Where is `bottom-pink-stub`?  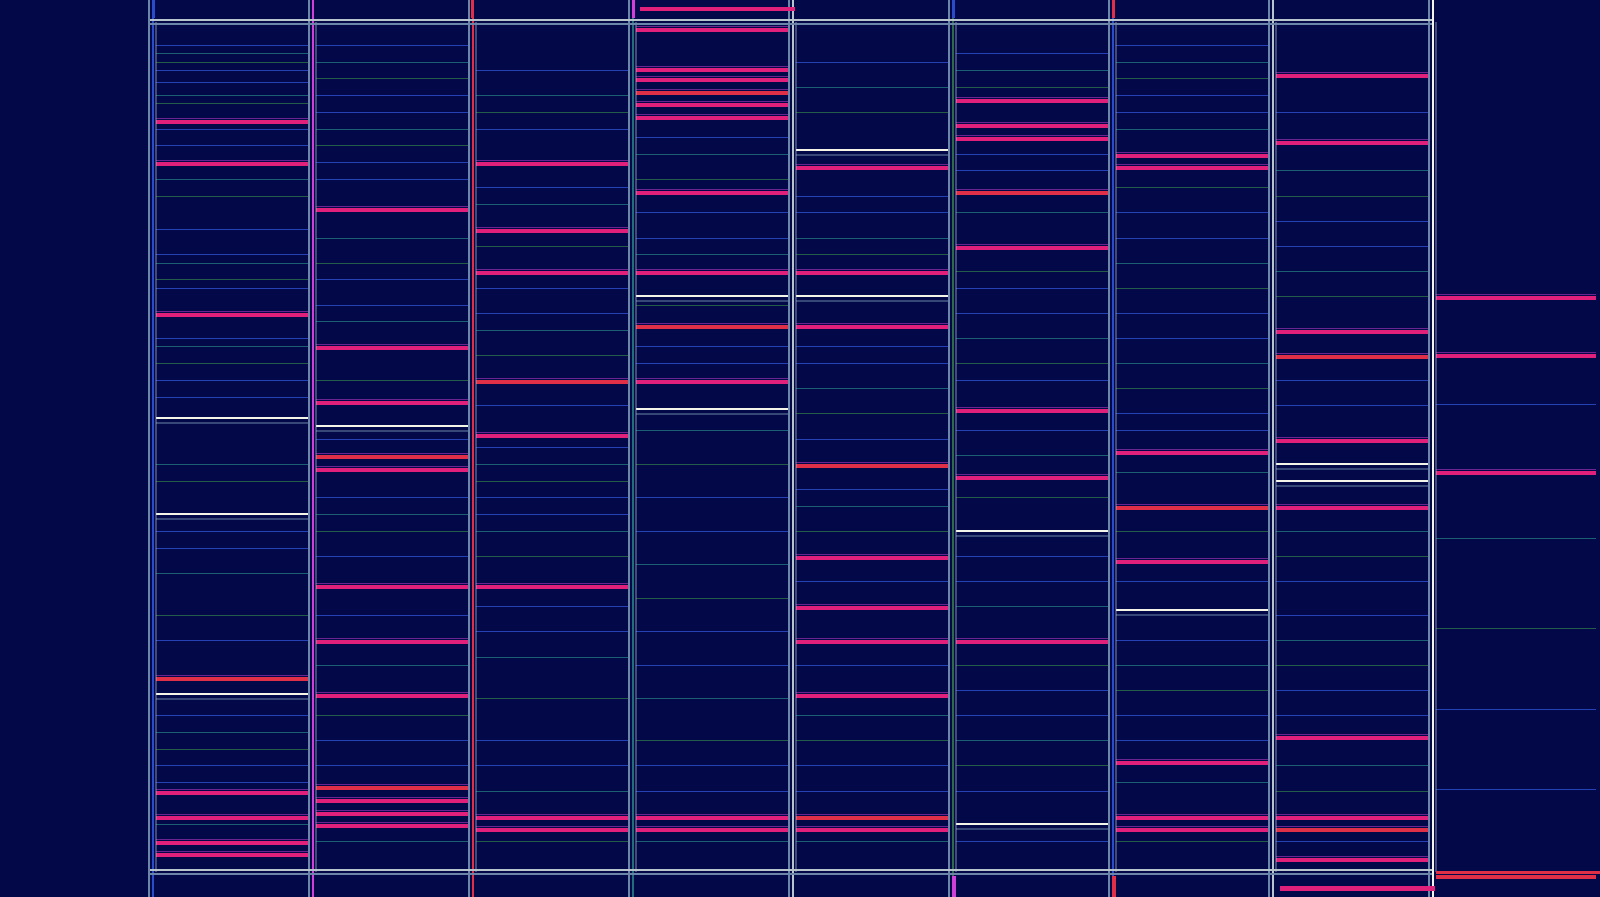
bottom-pink-stub is located at coordinates (1357, 888).